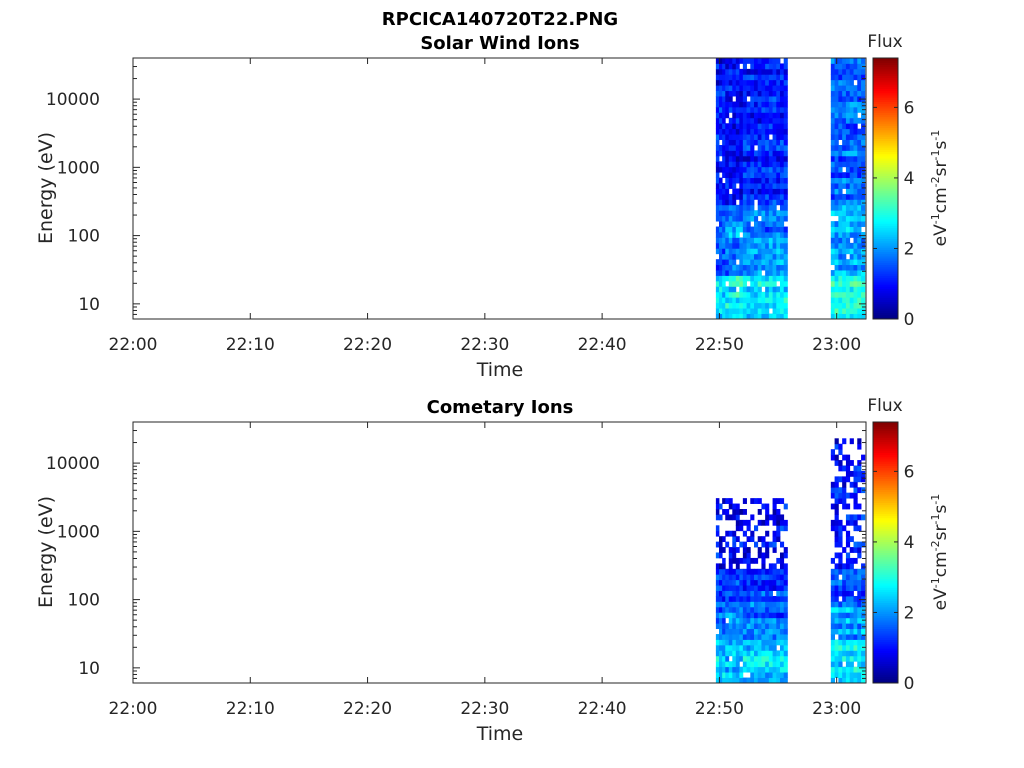 The width and height of the screenshot is (1024, 768). Describe the element at coordinates (719, 709) in the screenshot. I see `x-tick-label: 22:50` at that location.